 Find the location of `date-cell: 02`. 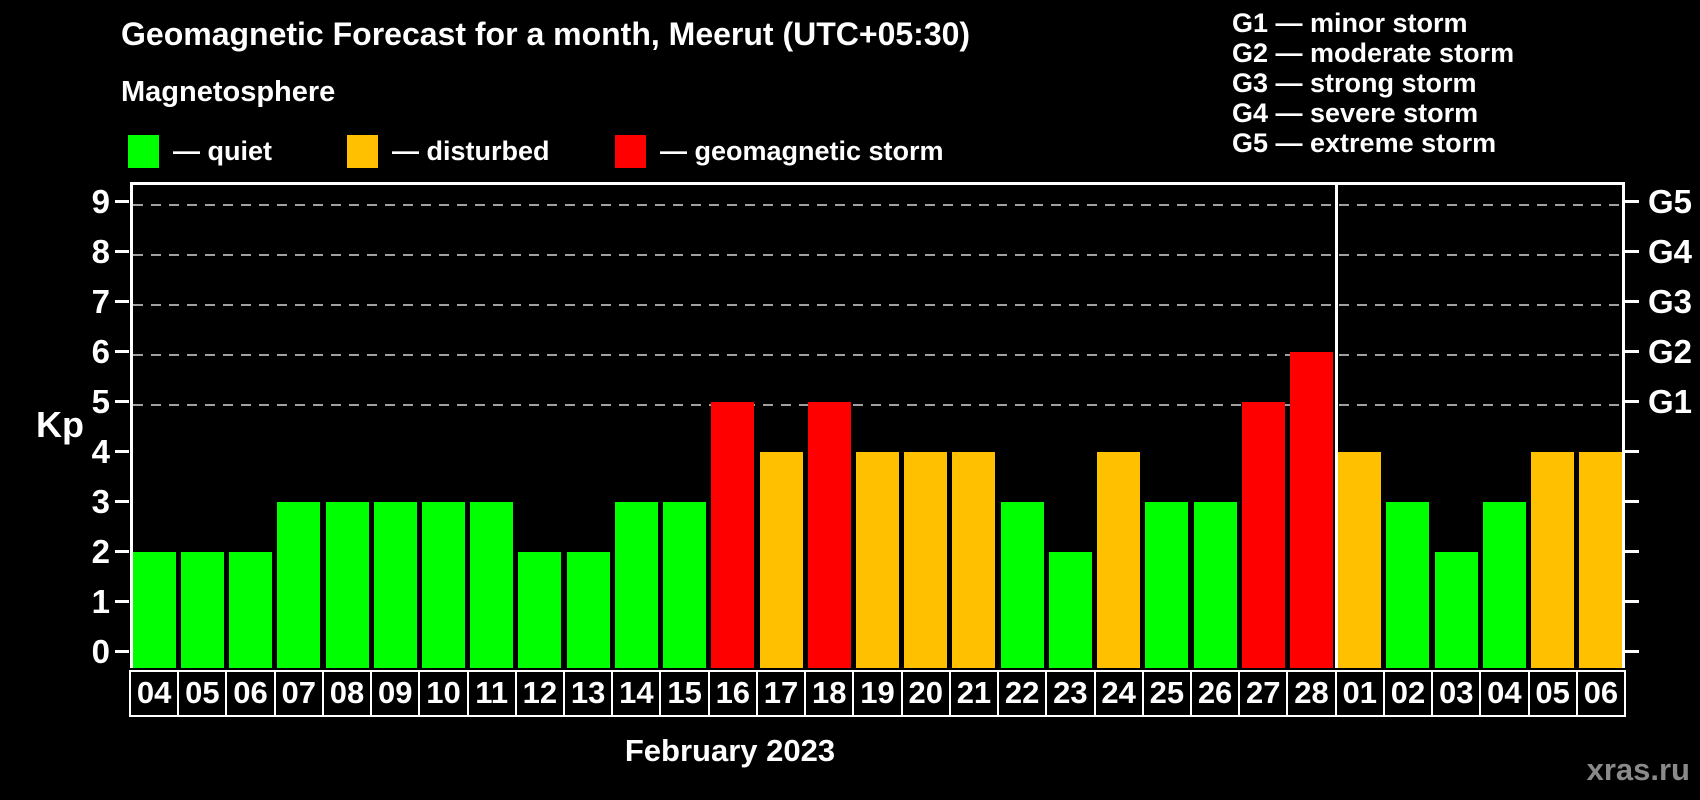

date-cell: 02 is located at coordinates (1408, 693).